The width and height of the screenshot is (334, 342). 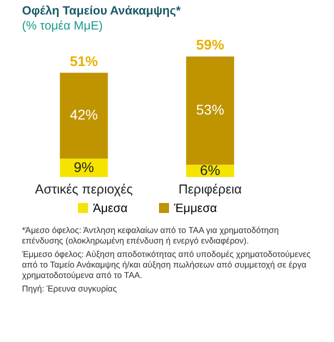 I want to click on text: Πηγή: Έρευνα συγκυρίας, so click(x=69, y=289).